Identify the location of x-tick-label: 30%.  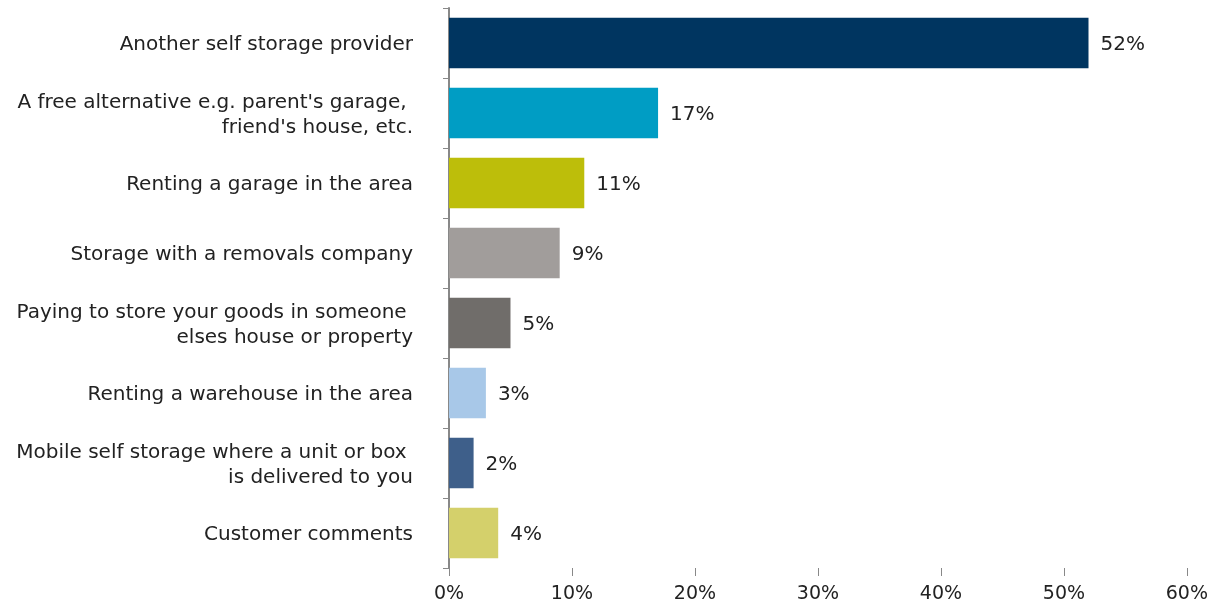
(818, 591).